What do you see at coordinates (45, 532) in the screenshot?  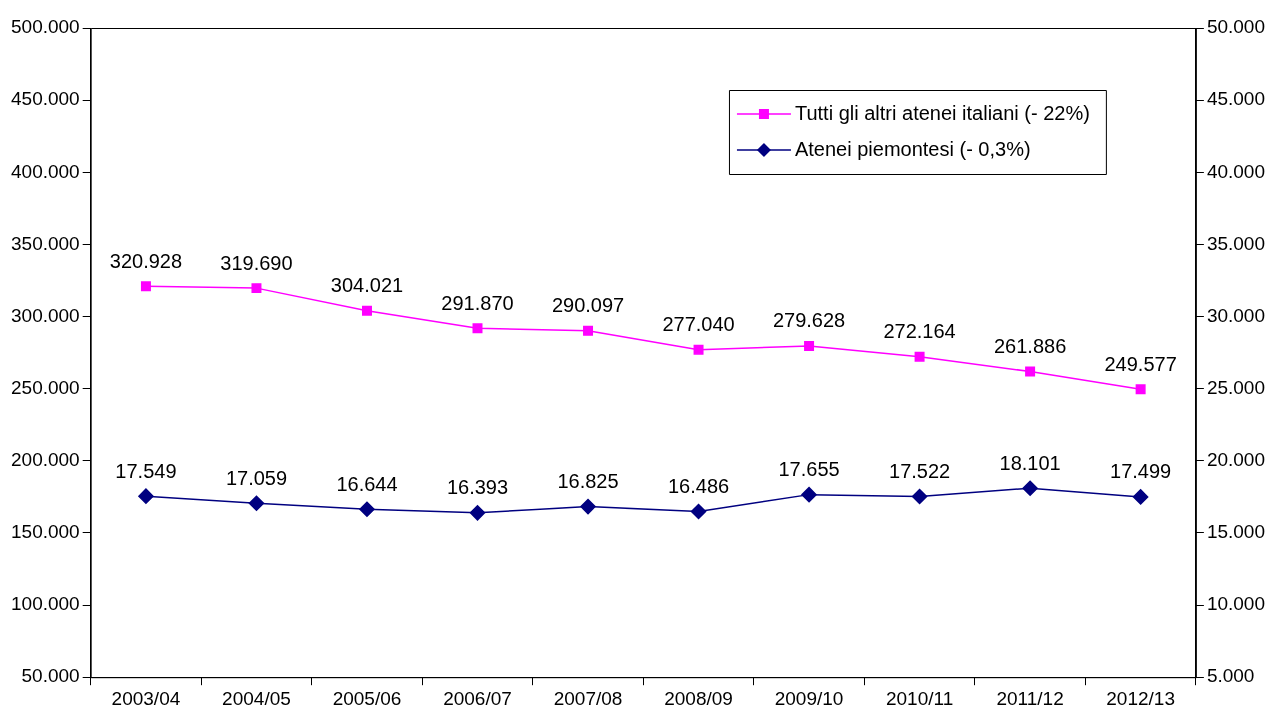 I see `y-tick-label: 150.000` at bounding box center [45, 532].